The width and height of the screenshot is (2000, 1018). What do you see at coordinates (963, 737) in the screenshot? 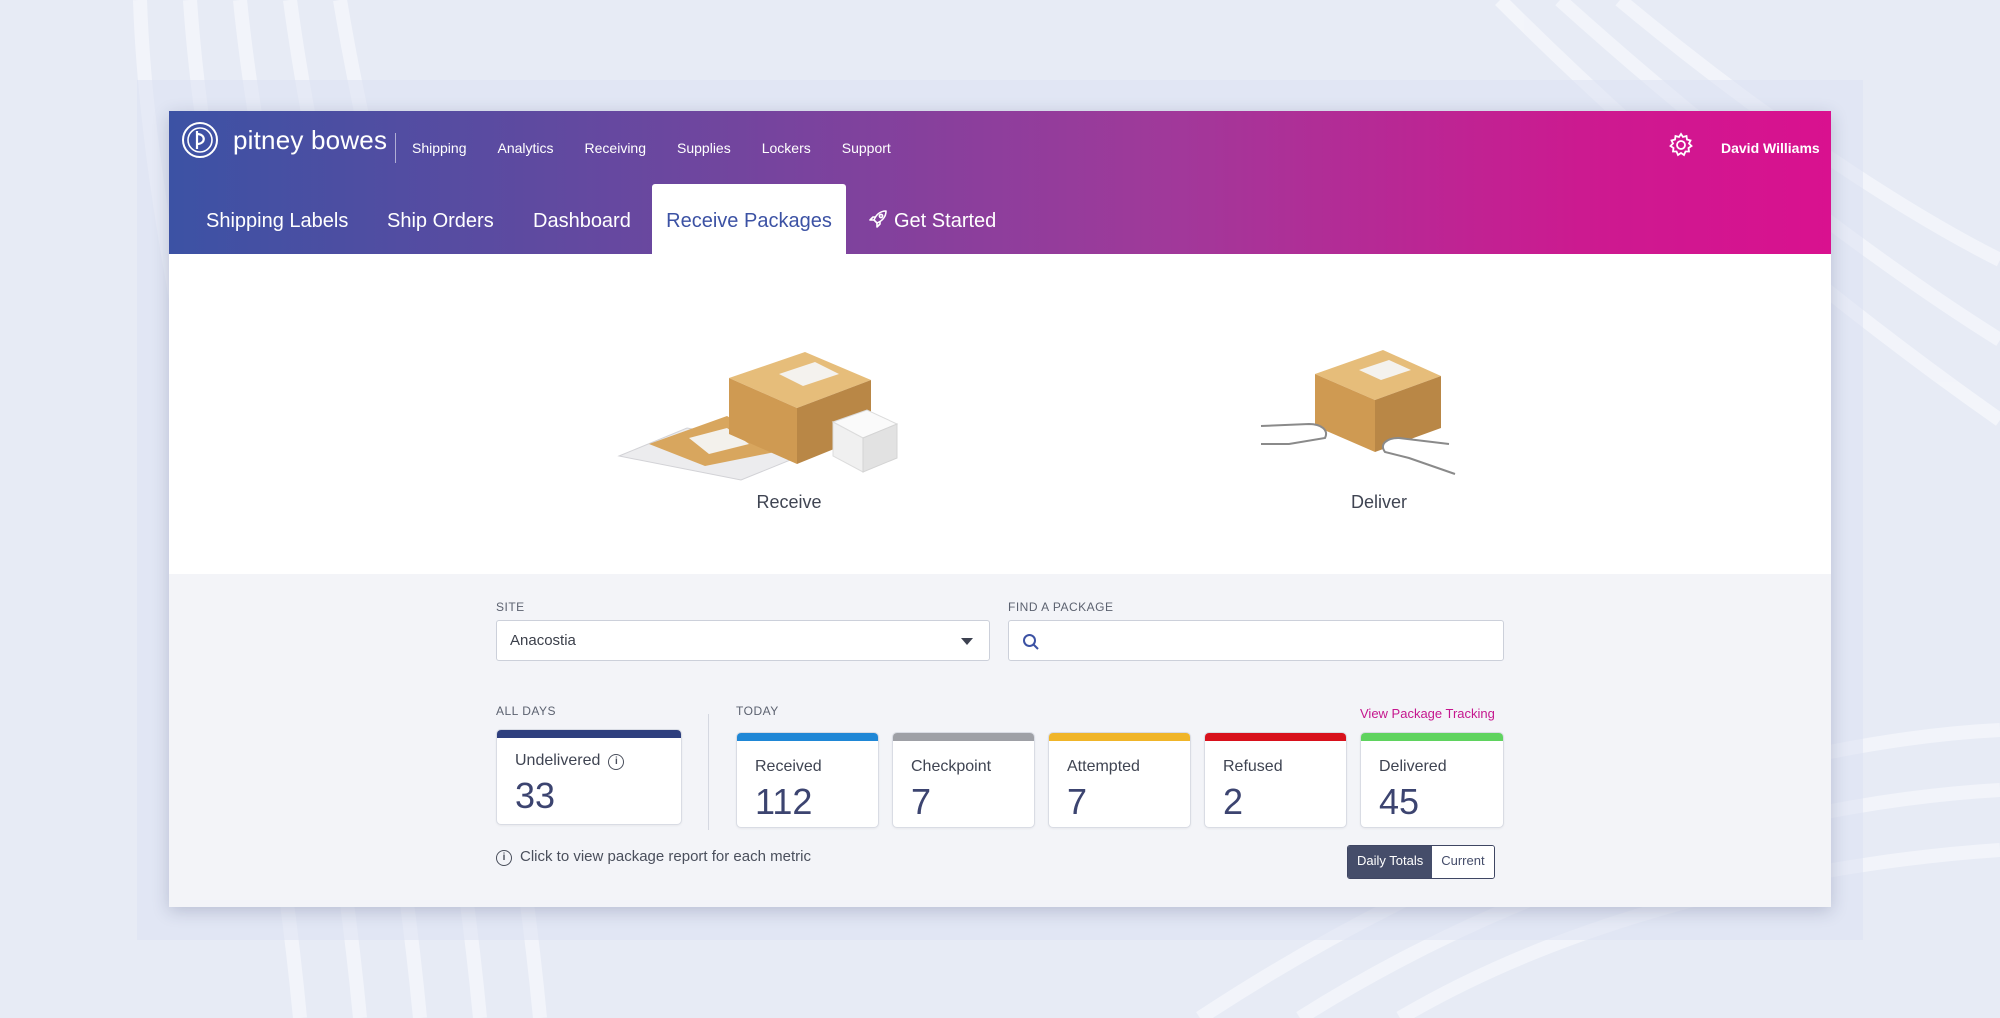
I see `checkpoint-card-bar` at bounding box center [963, 737].